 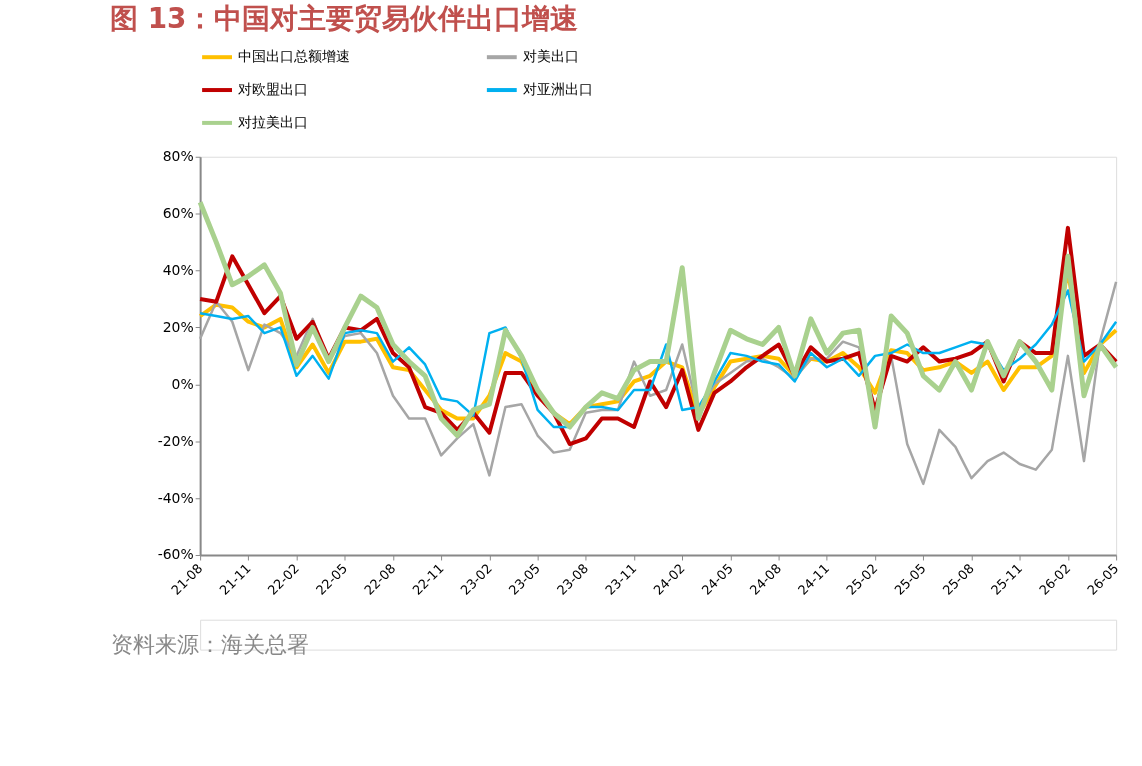 What do you see at coordinates (550, 56) in the screenshot?
I see `legend-label: 对美出口` at bounding box center [550, 56].